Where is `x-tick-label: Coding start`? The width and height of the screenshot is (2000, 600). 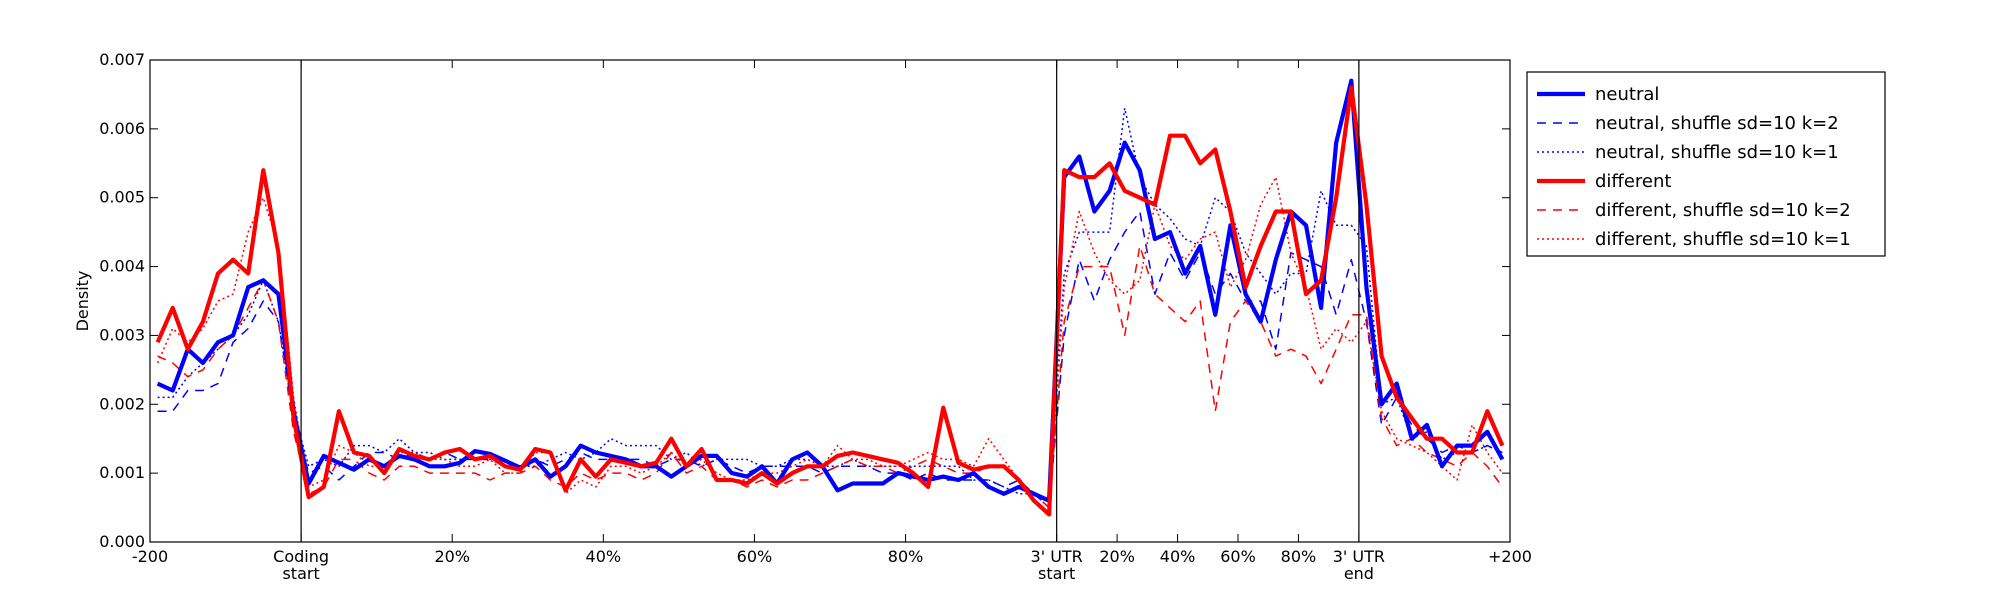 x-tick-label: Coding start is located at coordinates (301, 565).